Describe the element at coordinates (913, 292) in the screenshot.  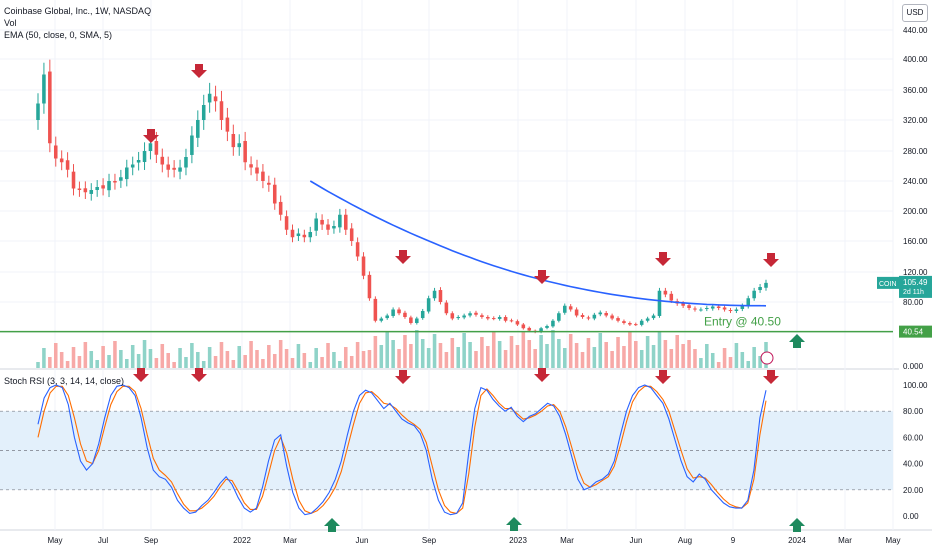
I see `countdown-tag: 2d 11h` at that location.